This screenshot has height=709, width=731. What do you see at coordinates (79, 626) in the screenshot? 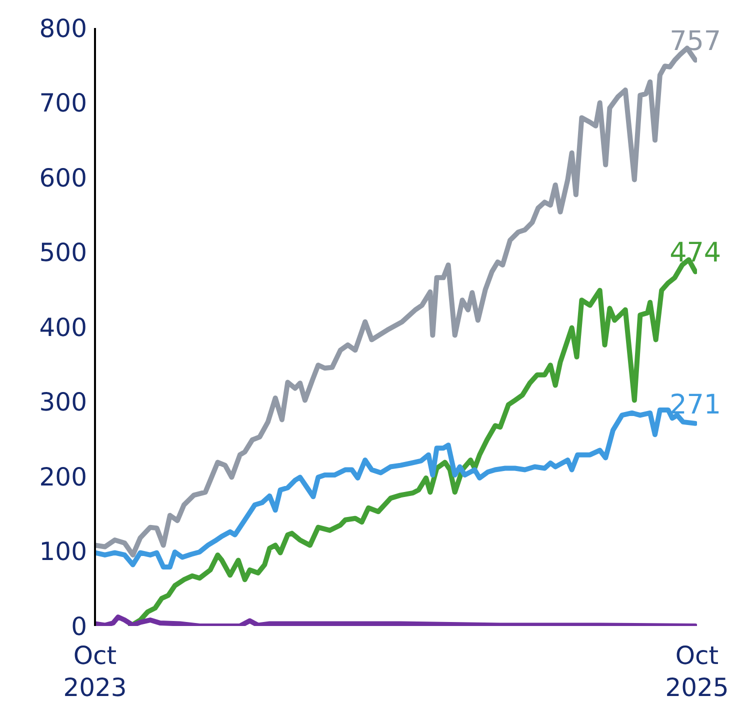
I see `y-tick-label: 0` at bounding box center [79, 626].